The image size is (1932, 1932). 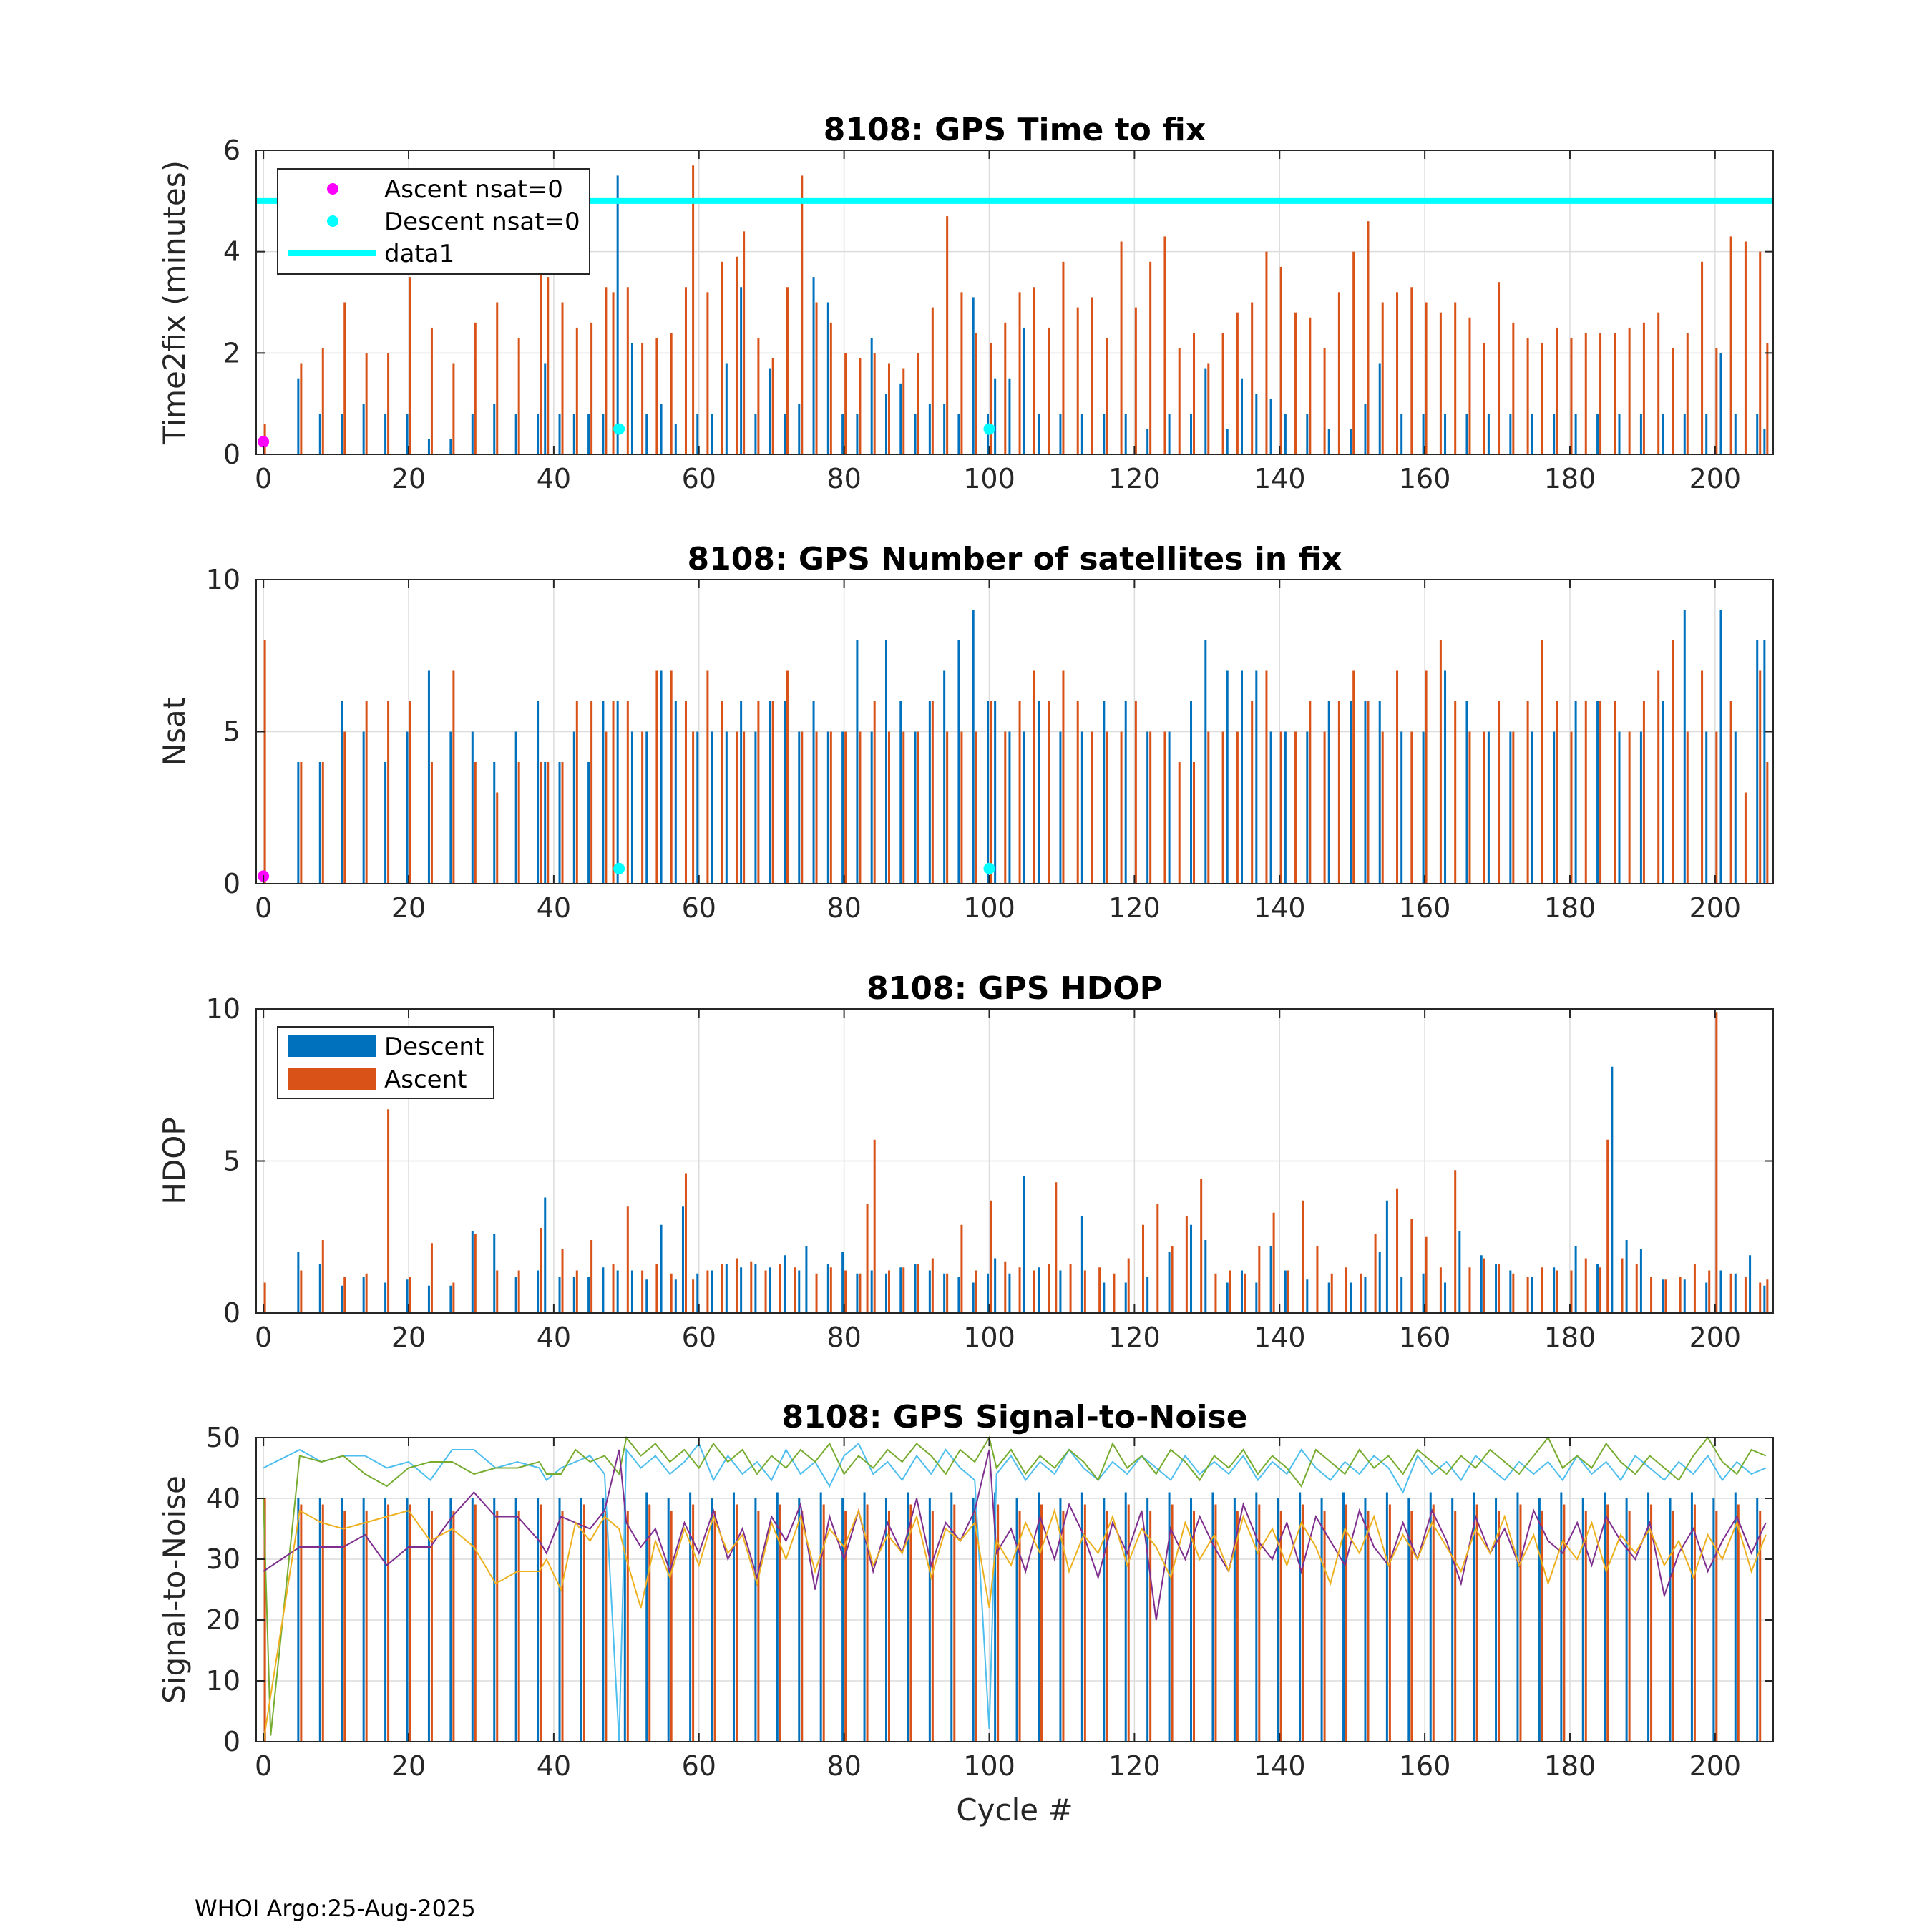 What do you see at coordinates (1715, 1337) in the screenshot?
I see `x-tick-label: 200` at bounding box center [1715, 1337].